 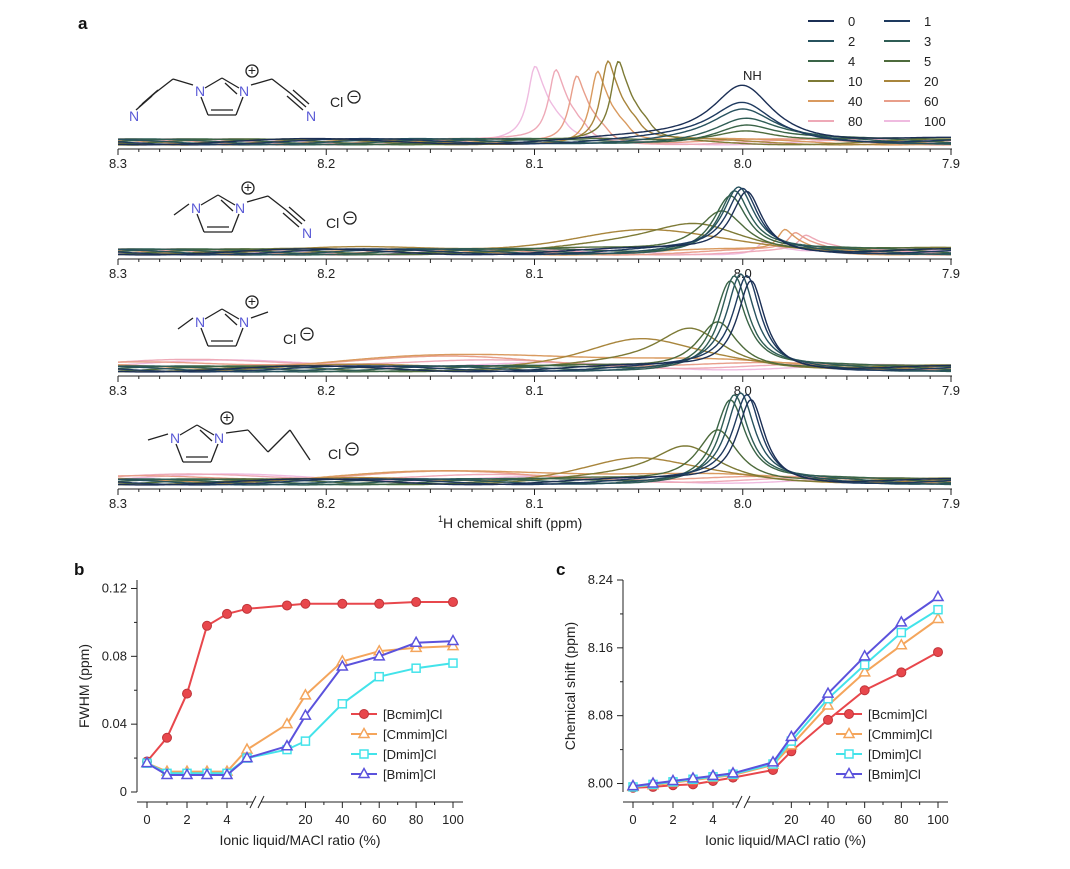 I want to click on xlabel-superscript: 1, so click(x=440, y=519).